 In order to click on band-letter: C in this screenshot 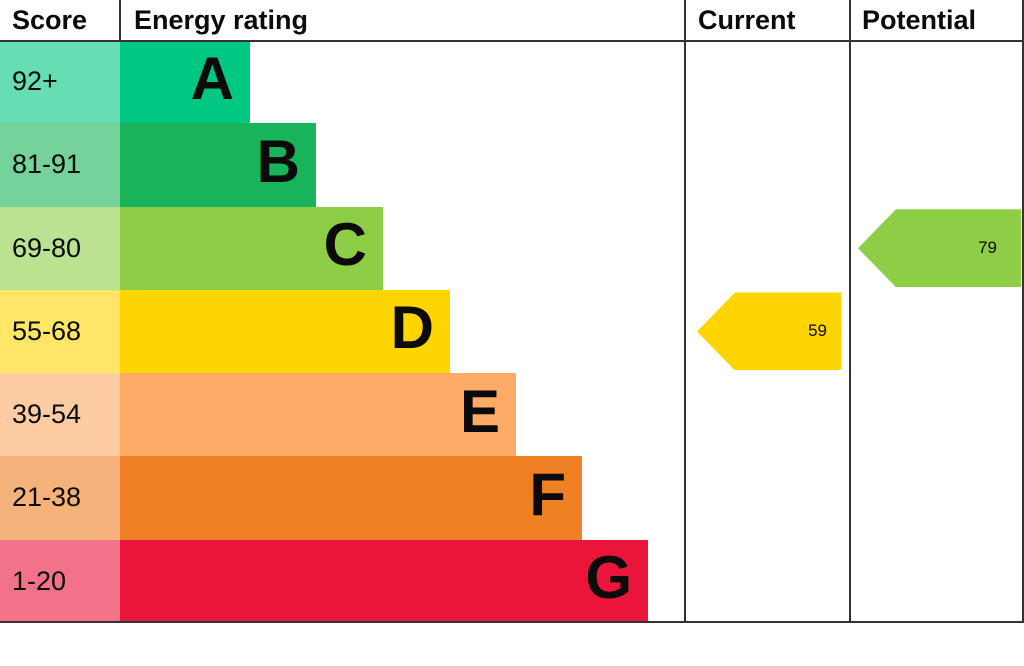, I will do `click(345, 245)`.